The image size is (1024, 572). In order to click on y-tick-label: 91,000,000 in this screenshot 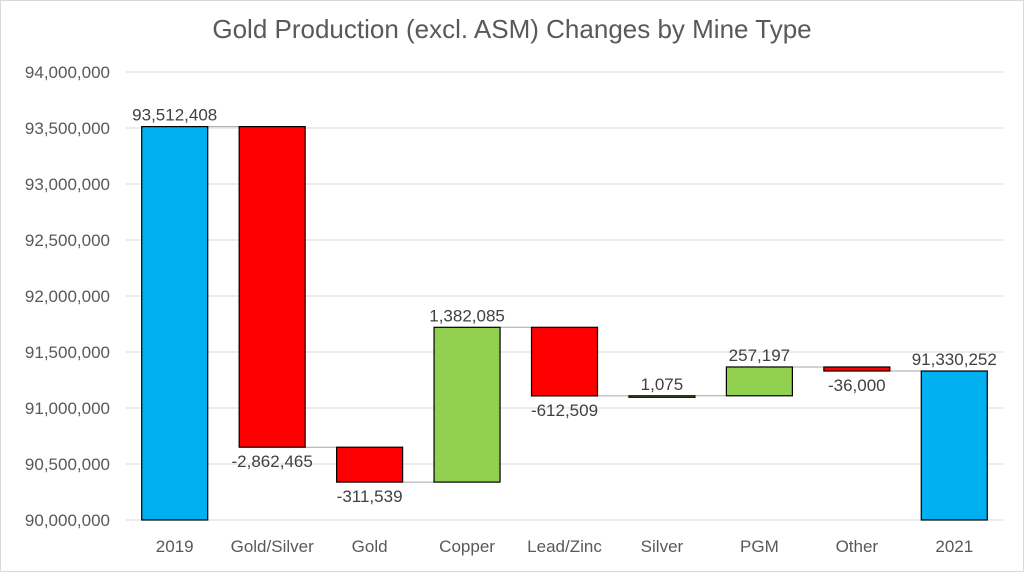, I will do `click(67, 408)`.